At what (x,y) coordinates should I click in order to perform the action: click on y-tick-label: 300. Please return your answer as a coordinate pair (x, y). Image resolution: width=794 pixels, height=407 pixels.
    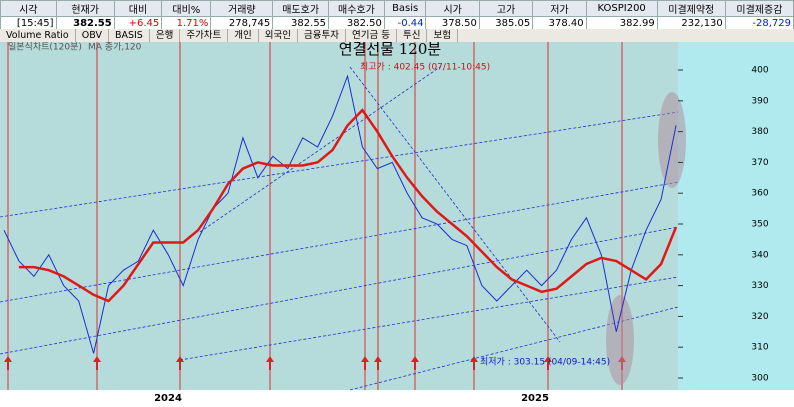
    Looking at the image, I should click on (759, 378).